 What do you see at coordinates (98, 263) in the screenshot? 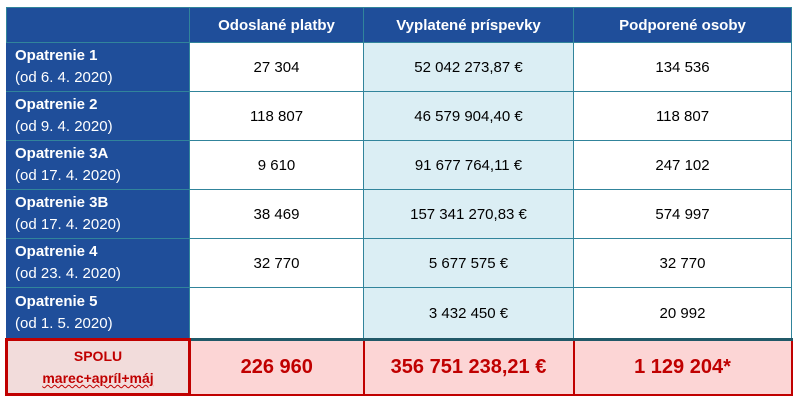
I see `row-label: Opatrenie 4 (od 23. 4. 2020)` at bounding box center [98, 263].